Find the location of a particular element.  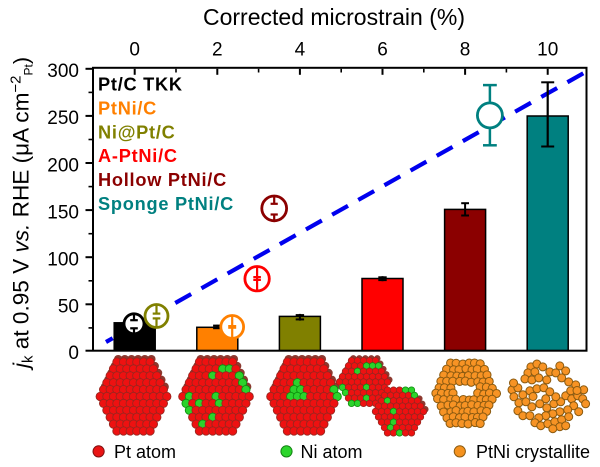

svg-text: Ni atom is located at coordinates (332, 452).